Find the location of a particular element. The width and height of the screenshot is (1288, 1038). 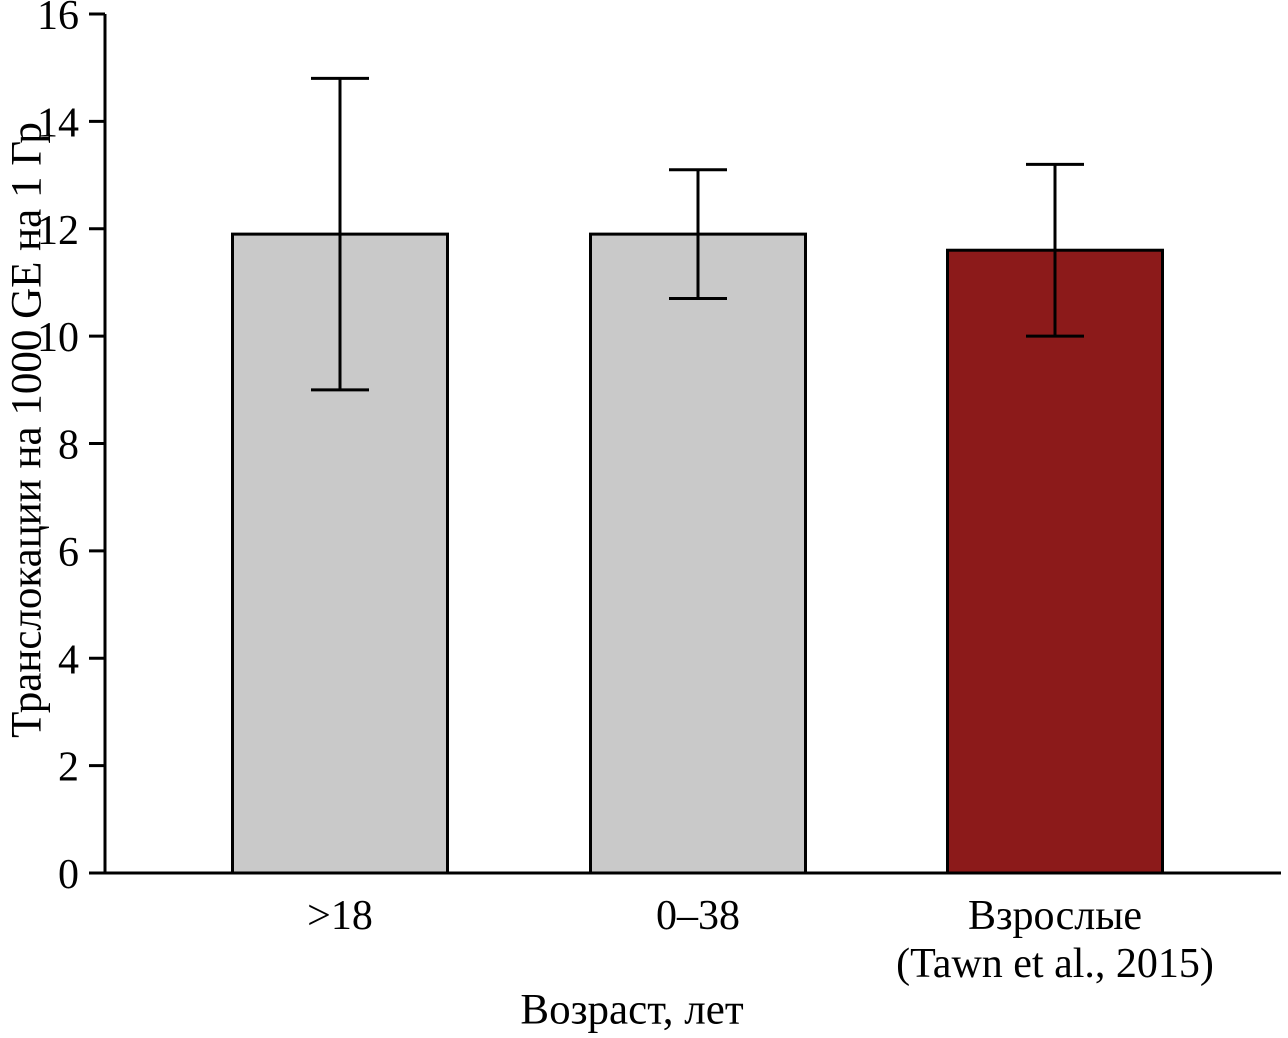

y-axis-title: Транслокации на 1000 GE на 1 Гр is located at coordinates (27, 430).